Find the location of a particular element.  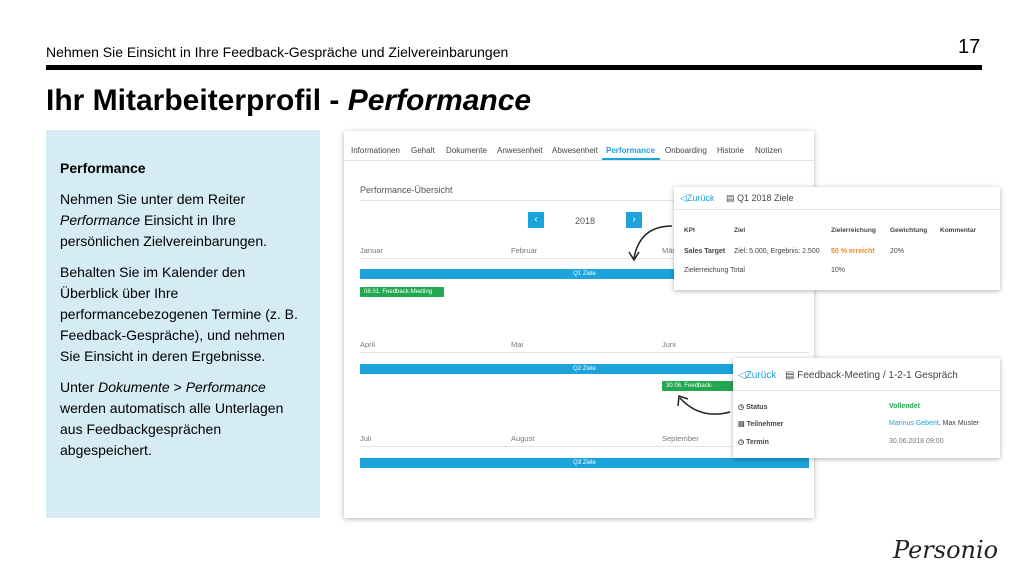

run: > is located at coordinates (177, 387).